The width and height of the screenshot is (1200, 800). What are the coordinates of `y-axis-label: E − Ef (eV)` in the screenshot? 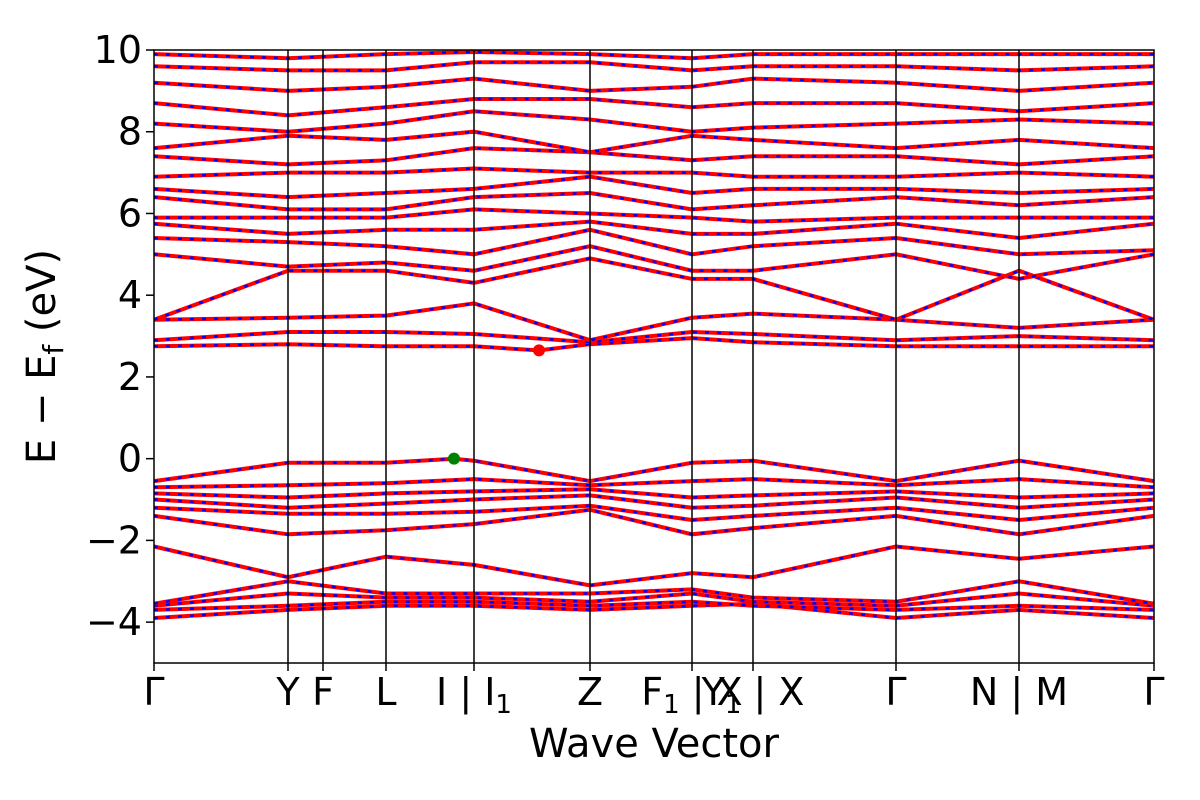 It's located at (44, 356).